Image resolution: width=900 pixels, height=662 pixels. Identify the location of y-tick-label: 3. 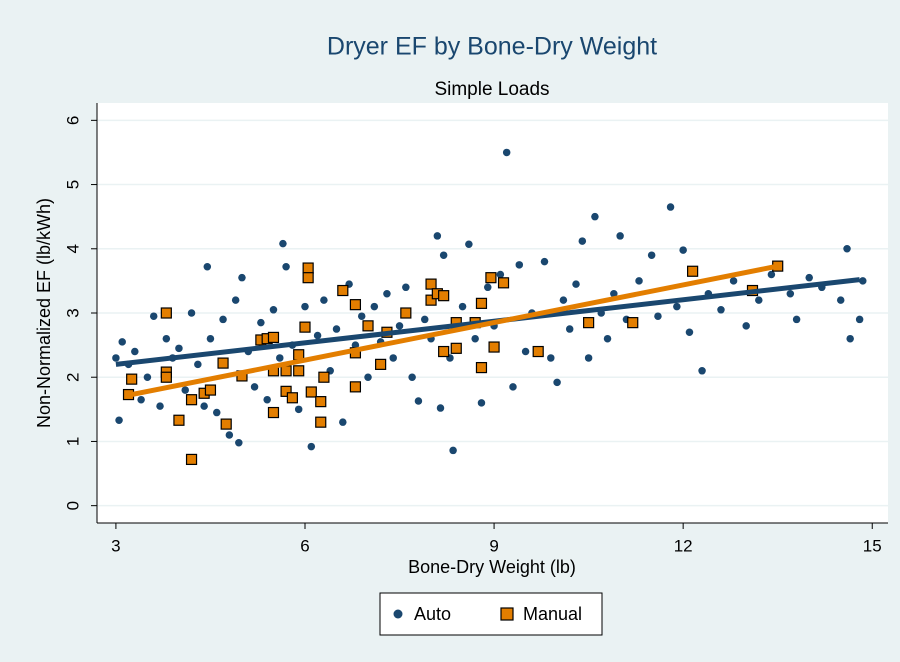
(72, 312).